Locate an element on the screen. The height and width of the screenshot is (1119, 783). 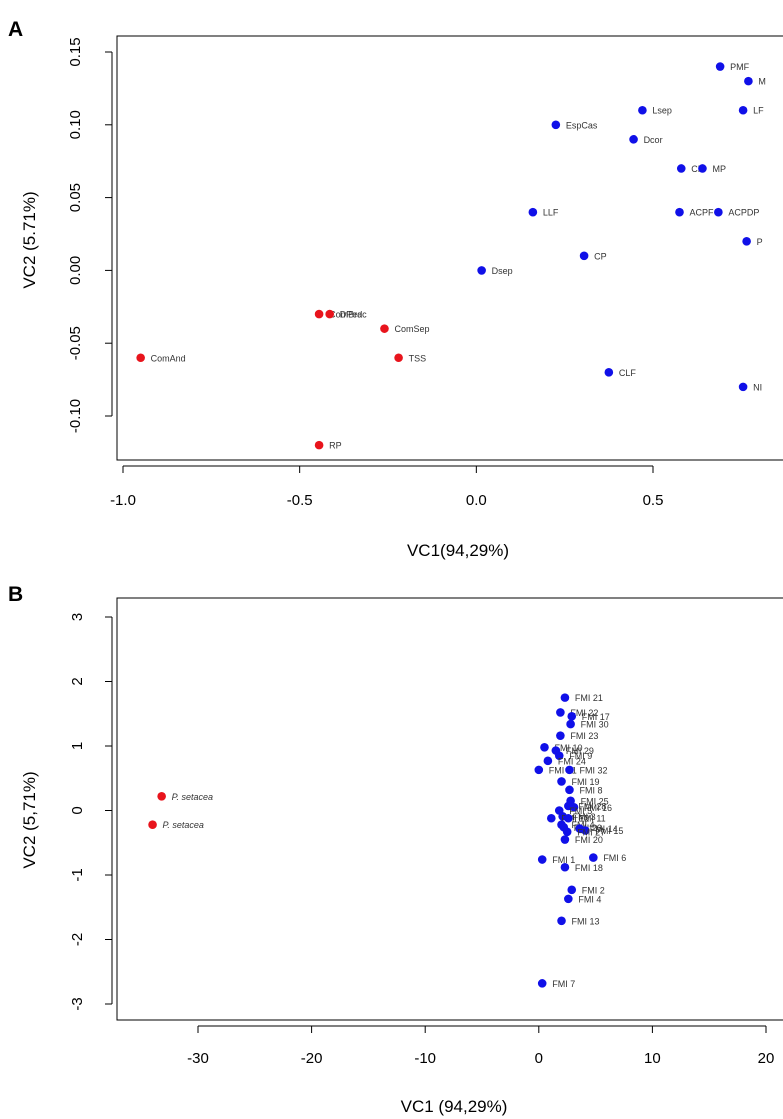
point-label: FMI 28 is located at coordinates (592, 806).